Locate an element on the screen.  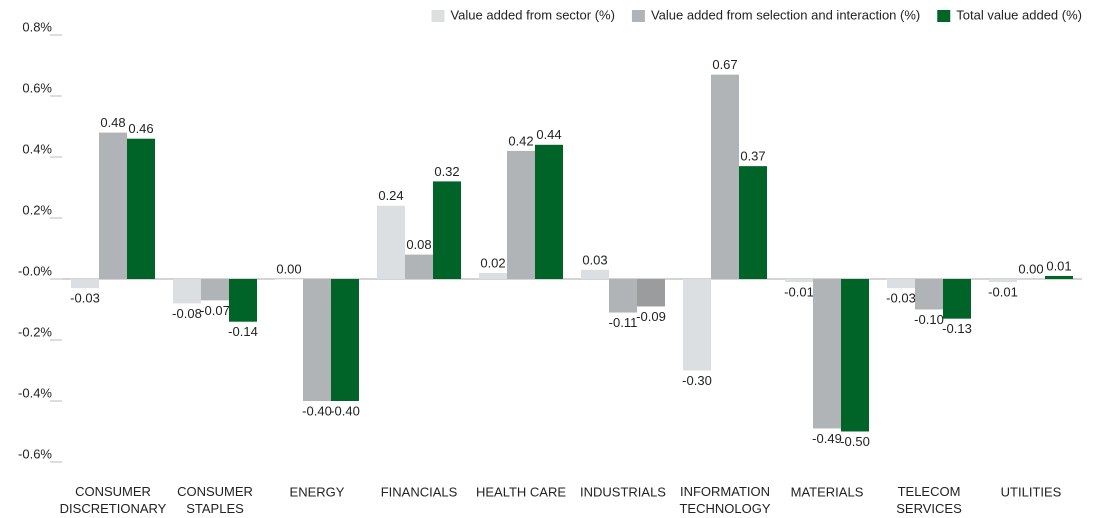
x-tick-label: HEALTH CARE is located at coordinates (521, 491).